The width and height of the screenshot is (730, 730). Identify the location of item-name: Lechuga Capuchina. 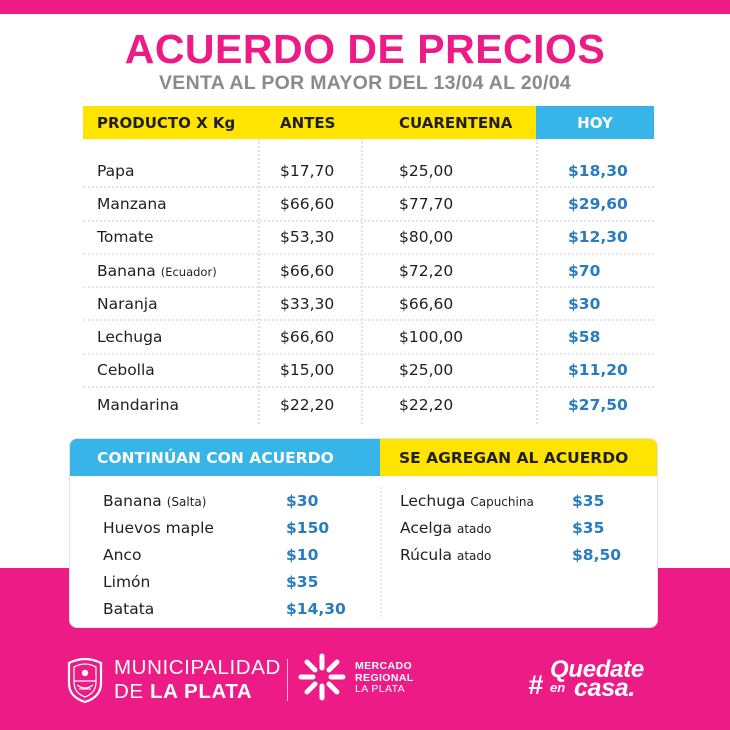
(486, 501).